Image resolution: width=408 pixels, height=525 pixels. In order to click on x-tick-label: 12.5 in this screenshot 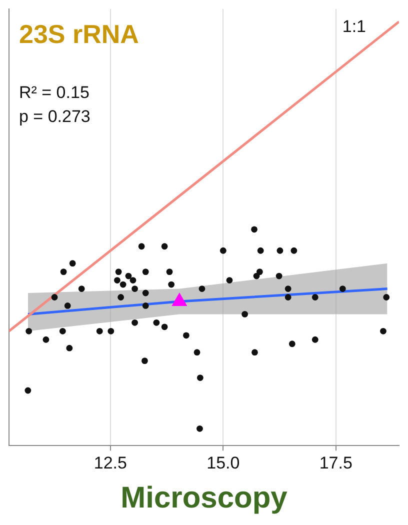, I will do `click(110, 462)`.